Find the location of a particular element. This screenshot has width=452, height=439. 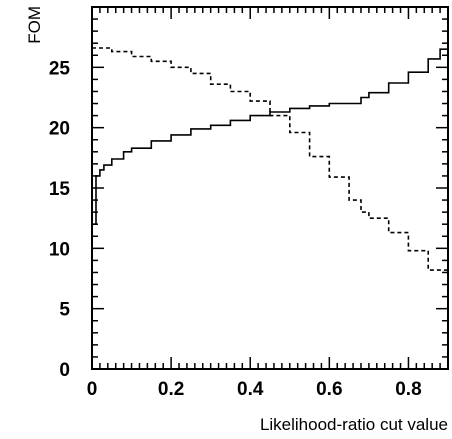

x-axis-label: Likelihood-ratio cut value is located at coordinates (354, 424).